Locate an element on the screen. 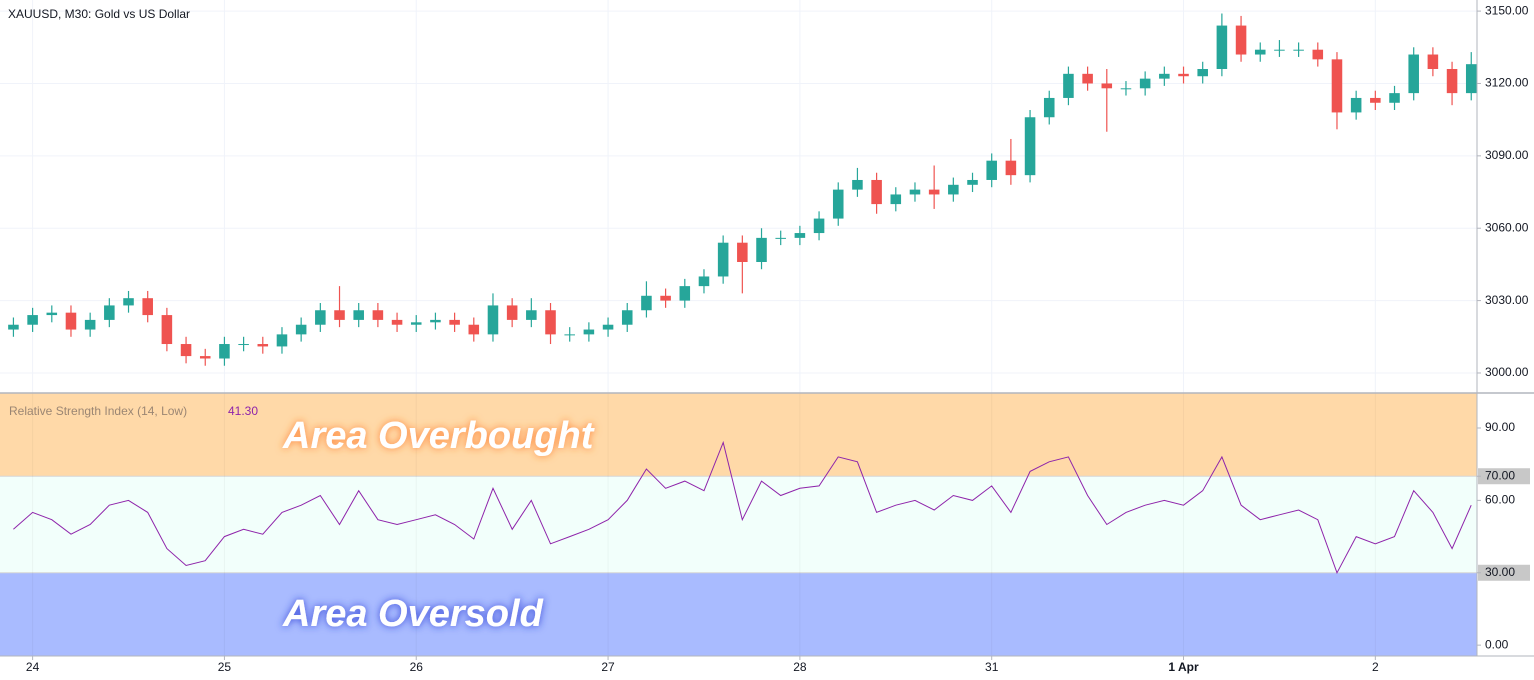 This screenshot has height=680, width=1534. y-tick-label: 30.00 is located at coordinates (1500, 572).